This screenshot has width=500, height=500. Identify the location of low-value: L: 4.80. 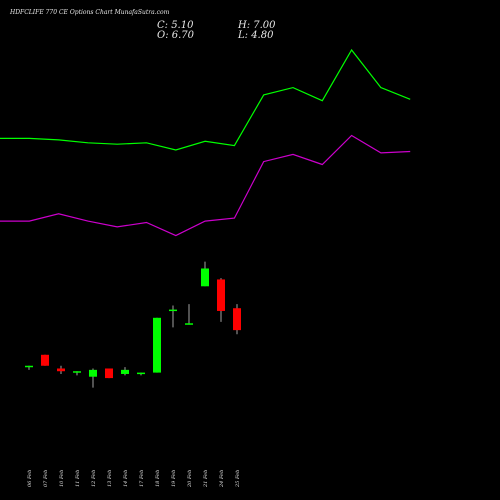
(256, 35).